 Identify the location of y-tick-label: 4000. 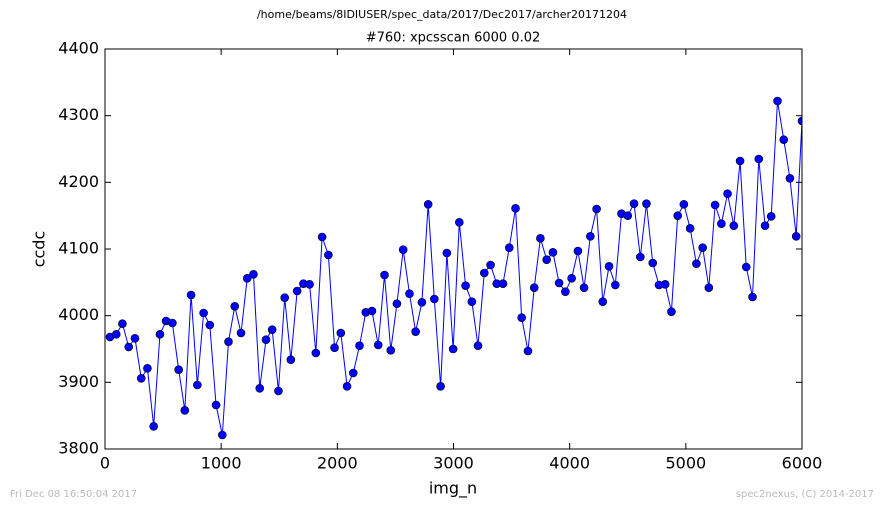
(78, 314).